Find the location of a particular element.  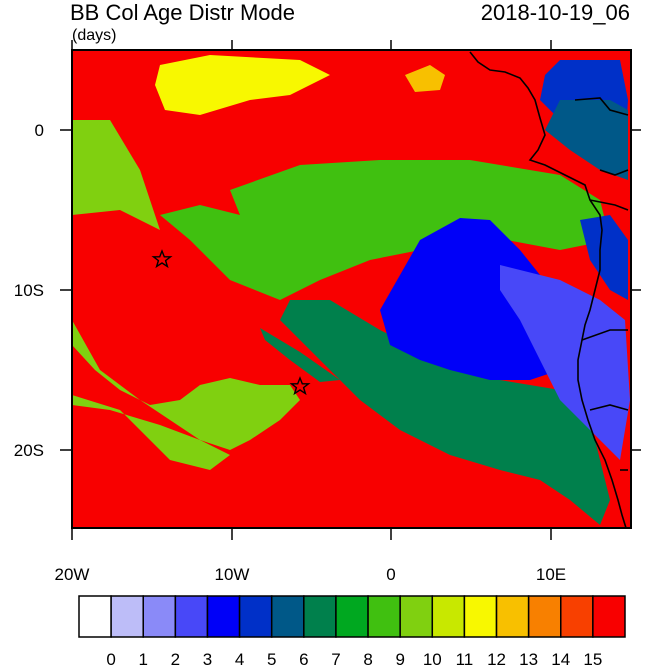

colorbar: 0 1 2 3 4 5 6 7 8 9 10 11 12 13 14 15 is located at coordinates (352, 631).